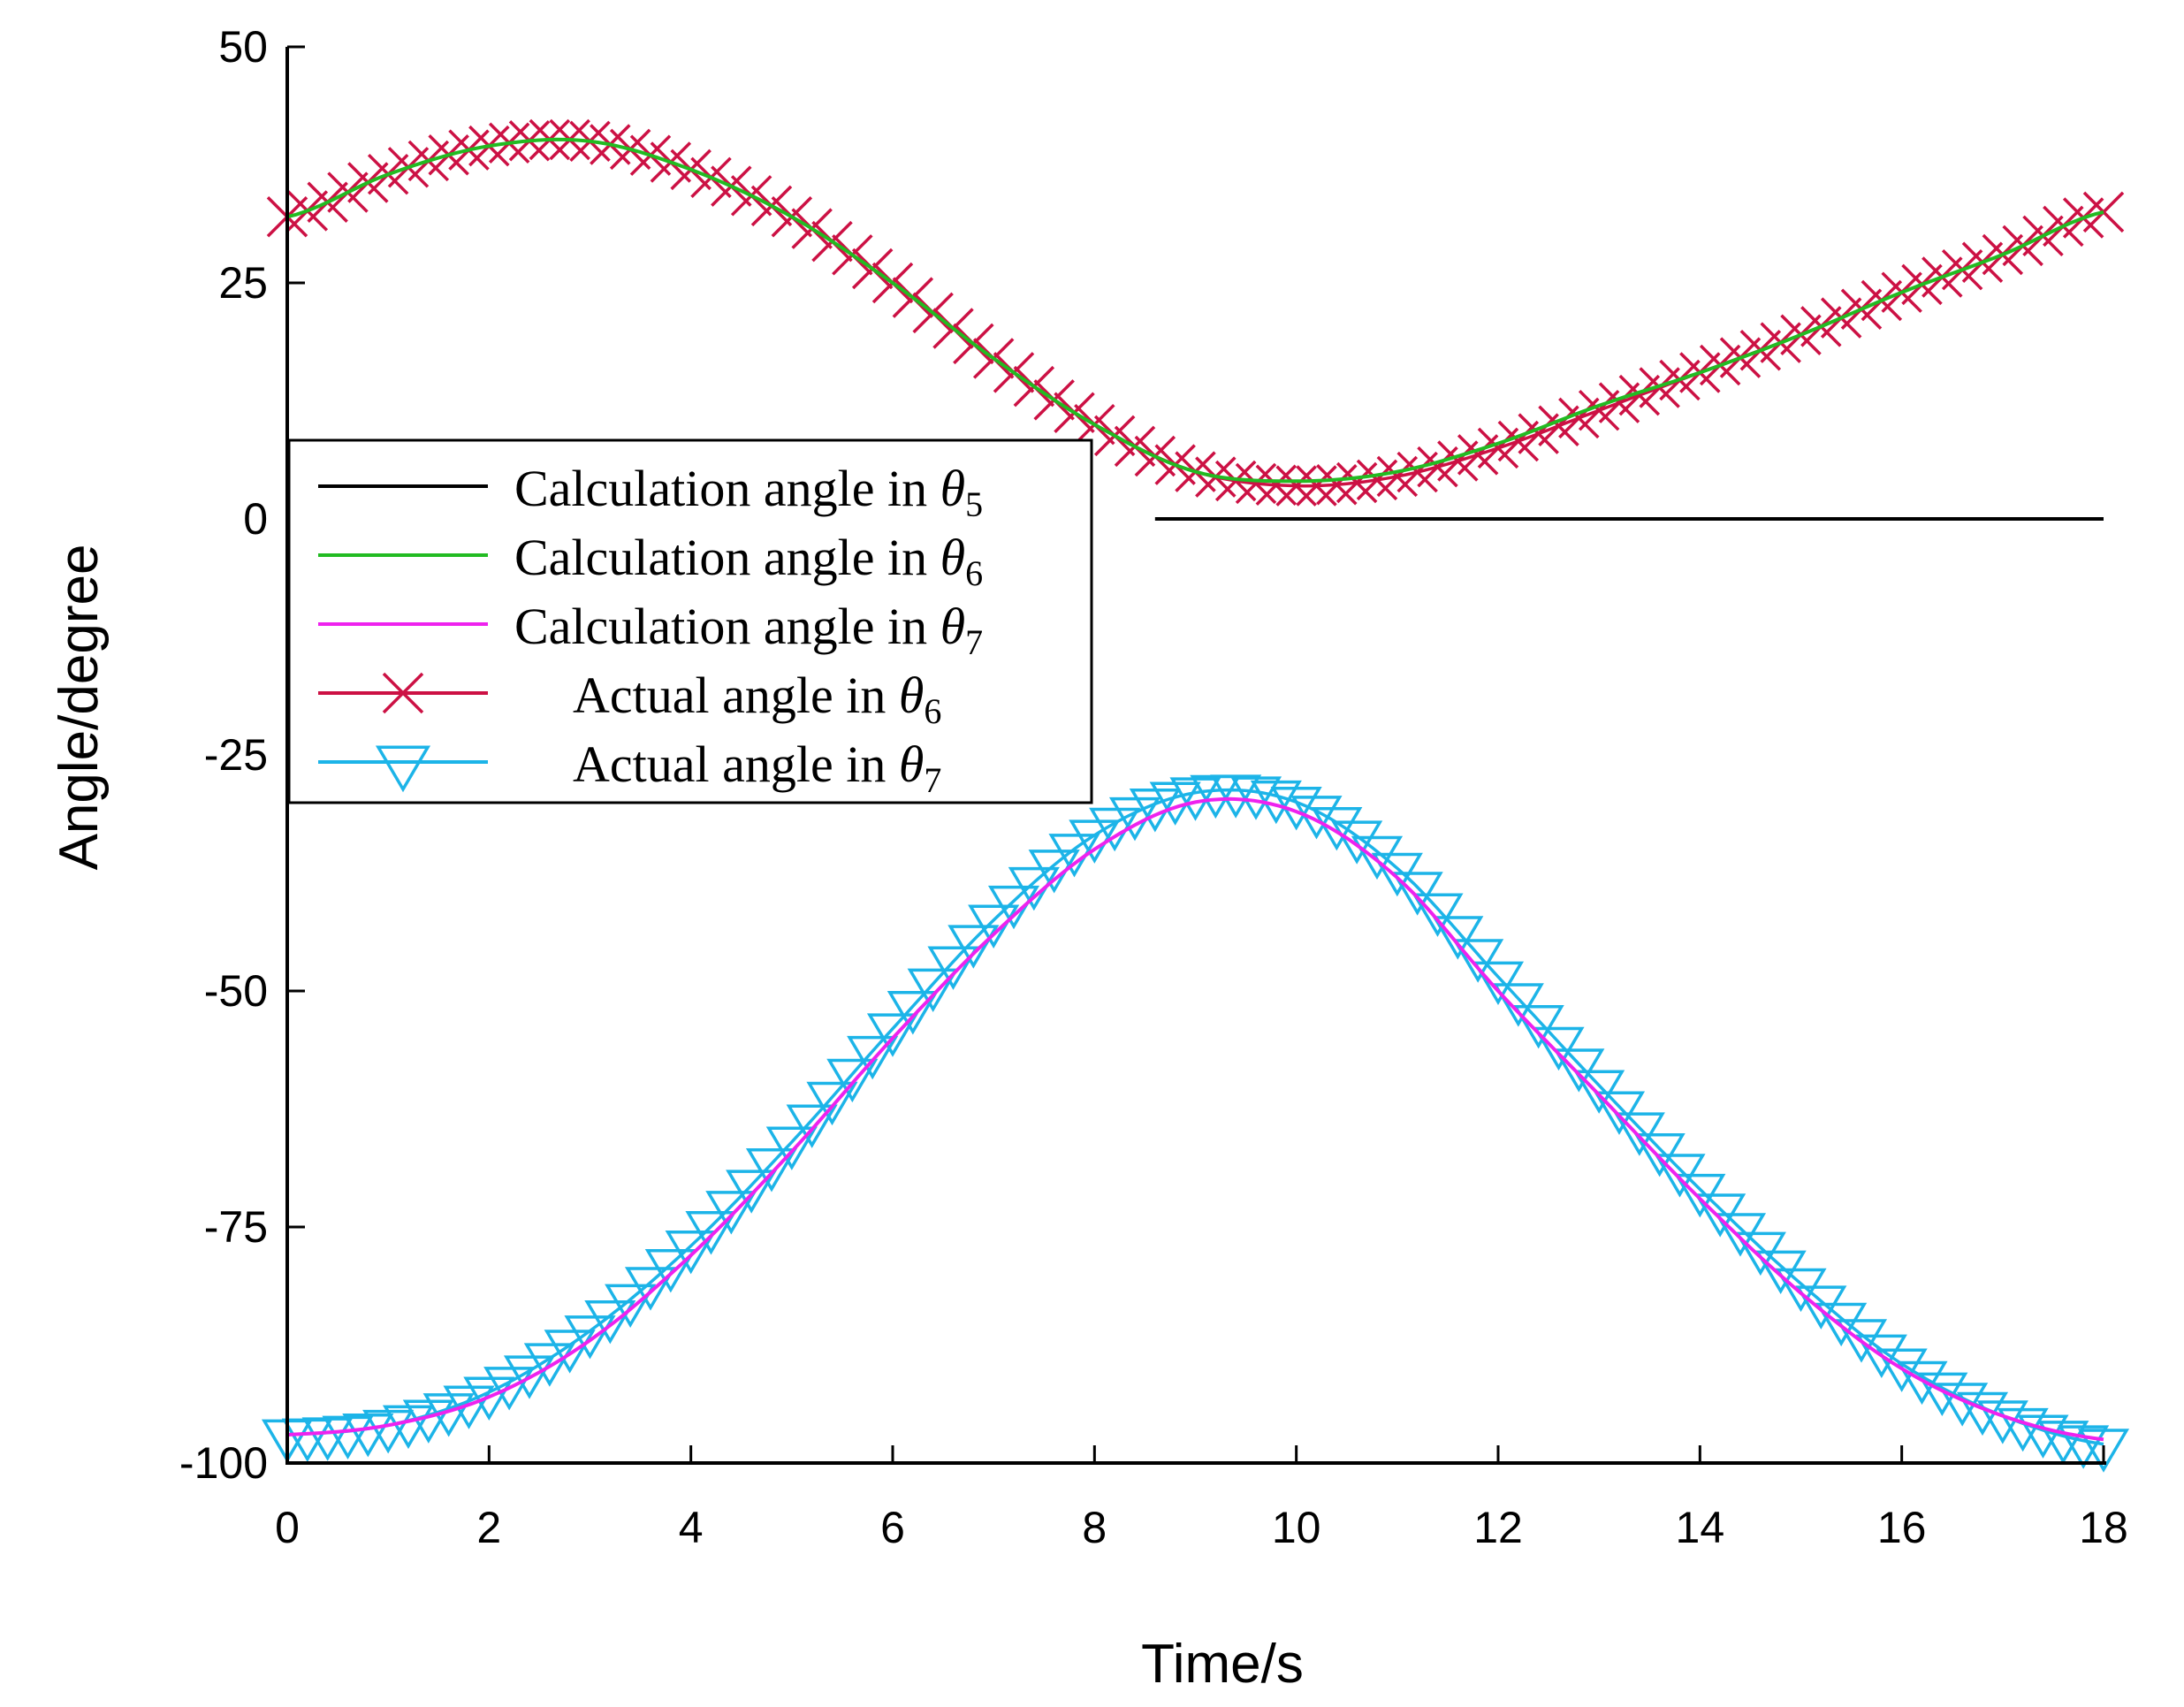 The width and height of the screenshot is (2184, 1707). What do you see at coordinates (236, 755) in the screenshot?
I see `y-tick-label: -25` at bounding box center [236, 755].